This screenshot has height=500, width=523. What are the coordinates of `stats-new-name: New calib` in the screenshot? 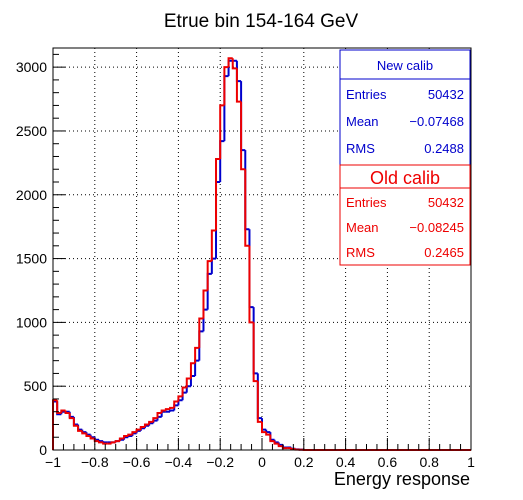 It's located at (405, 65).